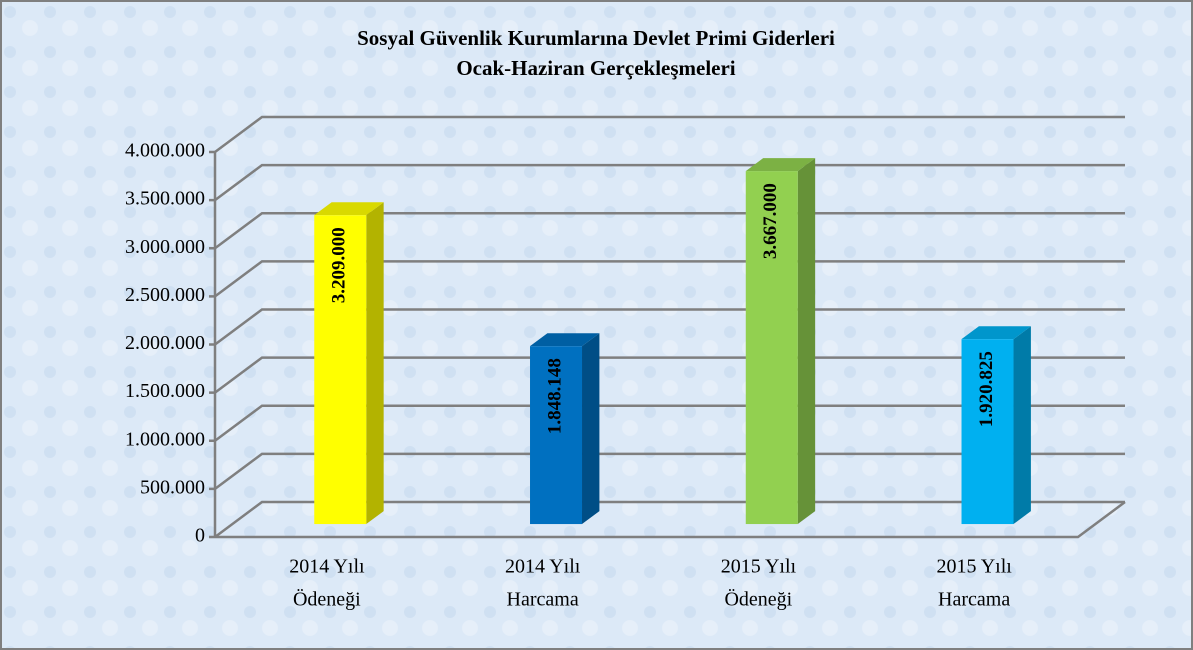  I want to click on y-tick-label: 500.000, so click(172, 487).